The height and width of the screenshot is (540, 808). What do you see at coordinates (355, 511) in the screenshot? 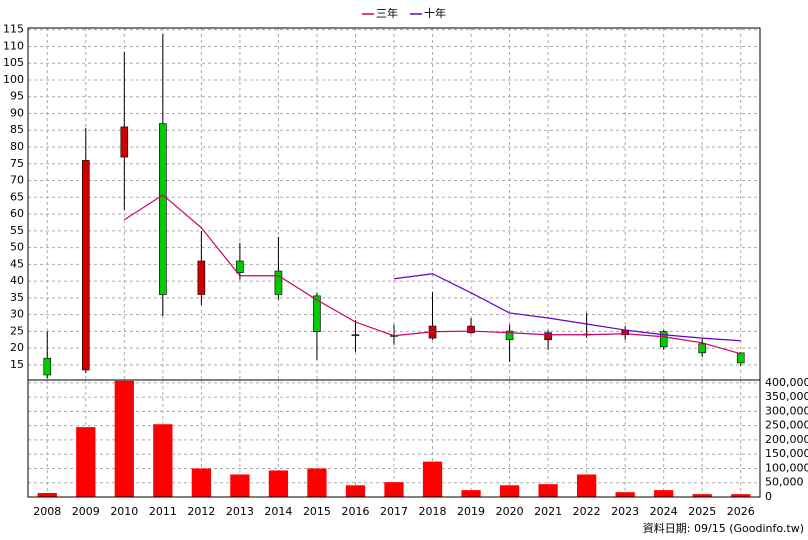
I see `x-tick-label: 2016` at bounding box center [355, 511].